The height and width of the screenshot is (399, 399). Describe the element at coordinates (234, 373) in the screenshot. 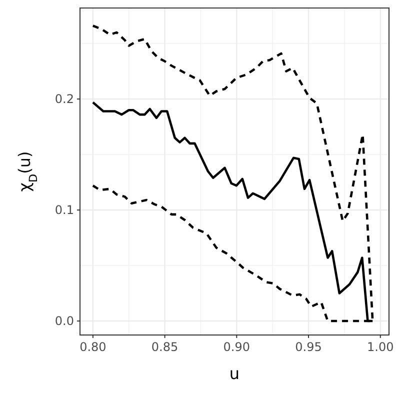

I see `x-axis-title: u` at that location.